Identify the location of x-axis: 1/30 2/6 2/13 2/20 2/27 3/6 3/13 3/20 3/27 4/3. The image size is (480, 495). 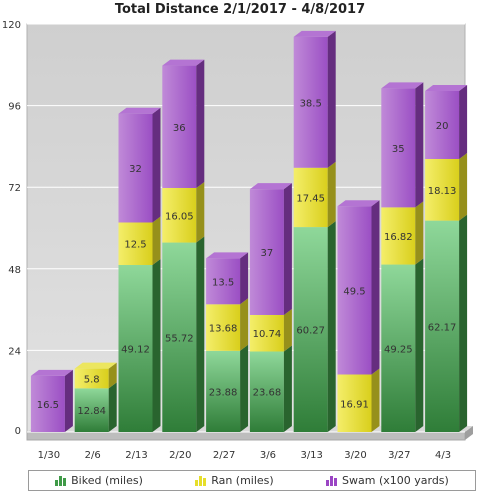
(244, 455).